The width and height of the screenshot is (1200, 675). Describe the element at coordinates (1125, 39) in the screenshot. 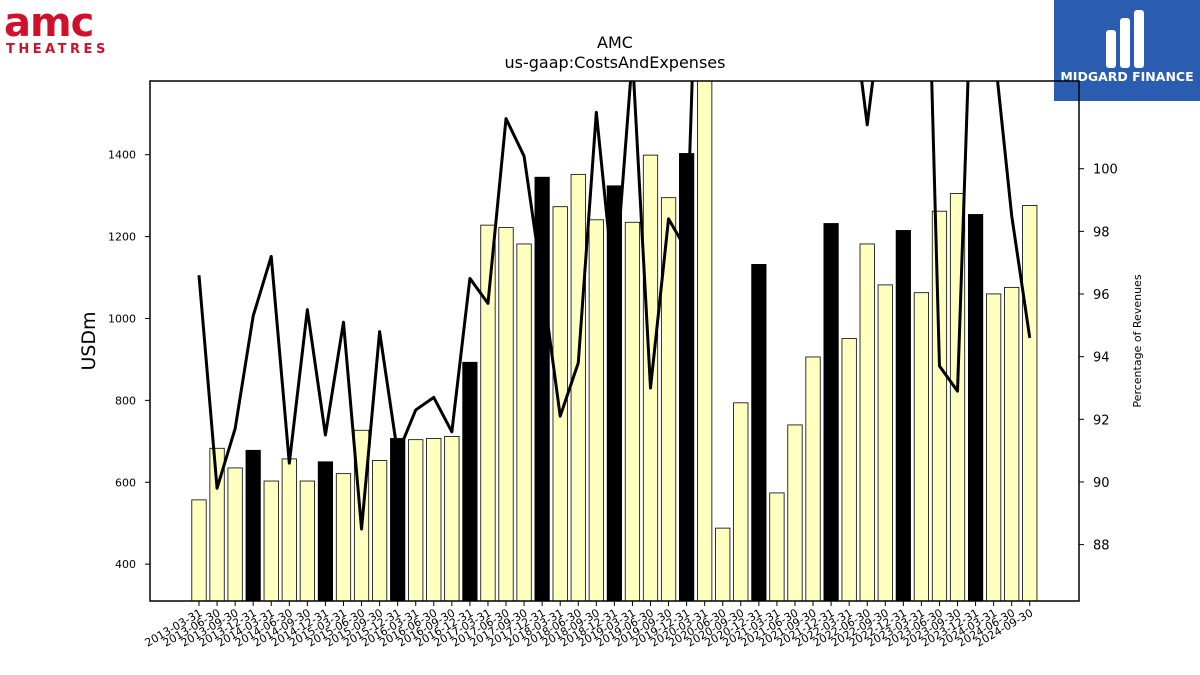

I see `midgard-logo-icon` at that location.